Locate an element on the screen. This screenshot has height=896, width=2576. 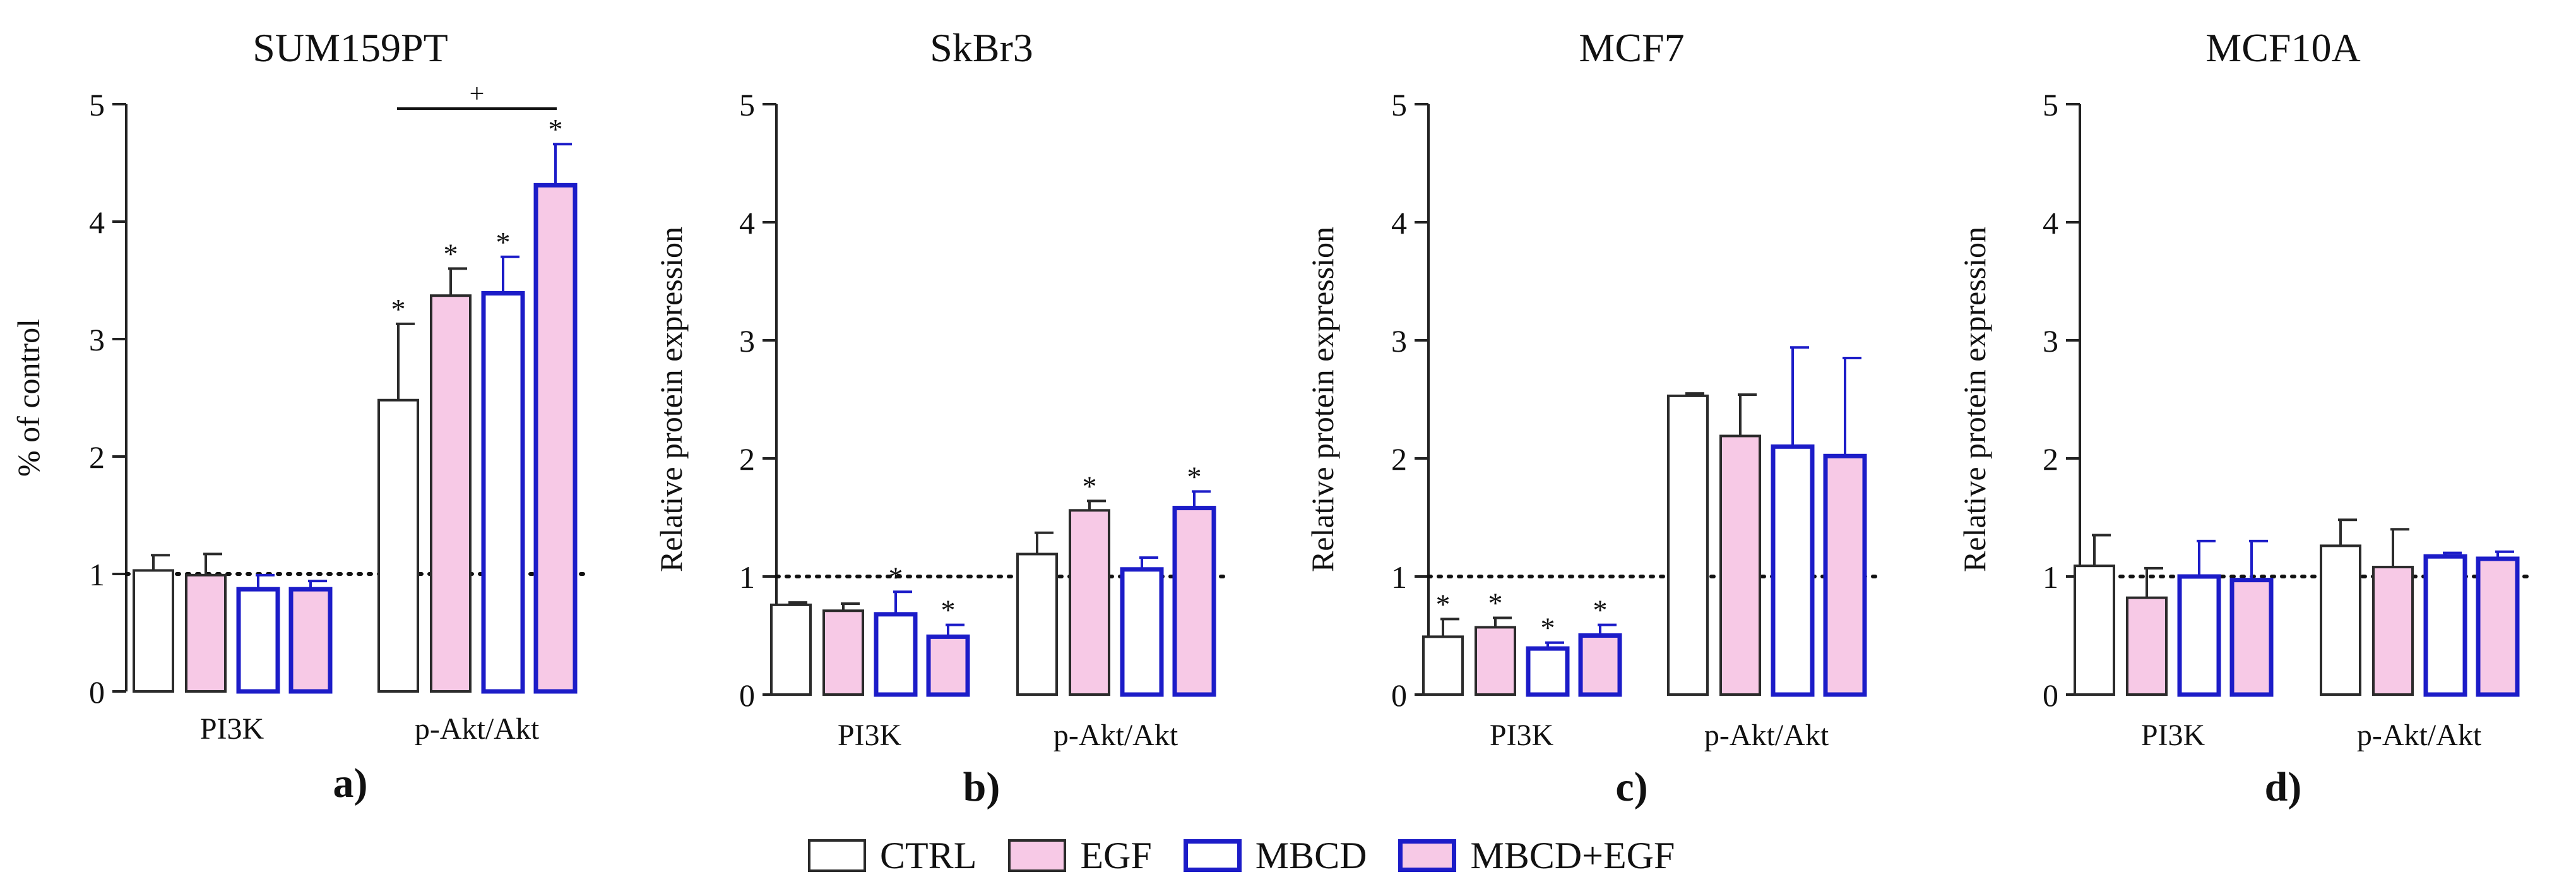
chart-title: MCF7 is located at coordinates (1632, 47).